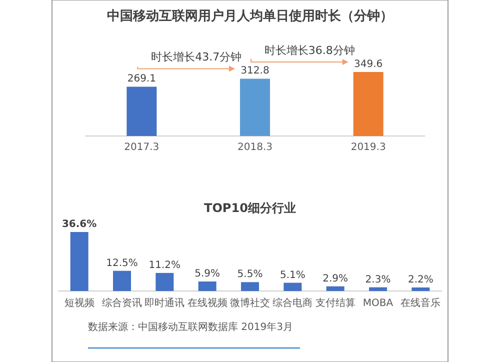  What do you see at coordinates (420, 303) in the screenshot?
I see `x-tick-label: 在线音乐` at bounding box center [420, 303].